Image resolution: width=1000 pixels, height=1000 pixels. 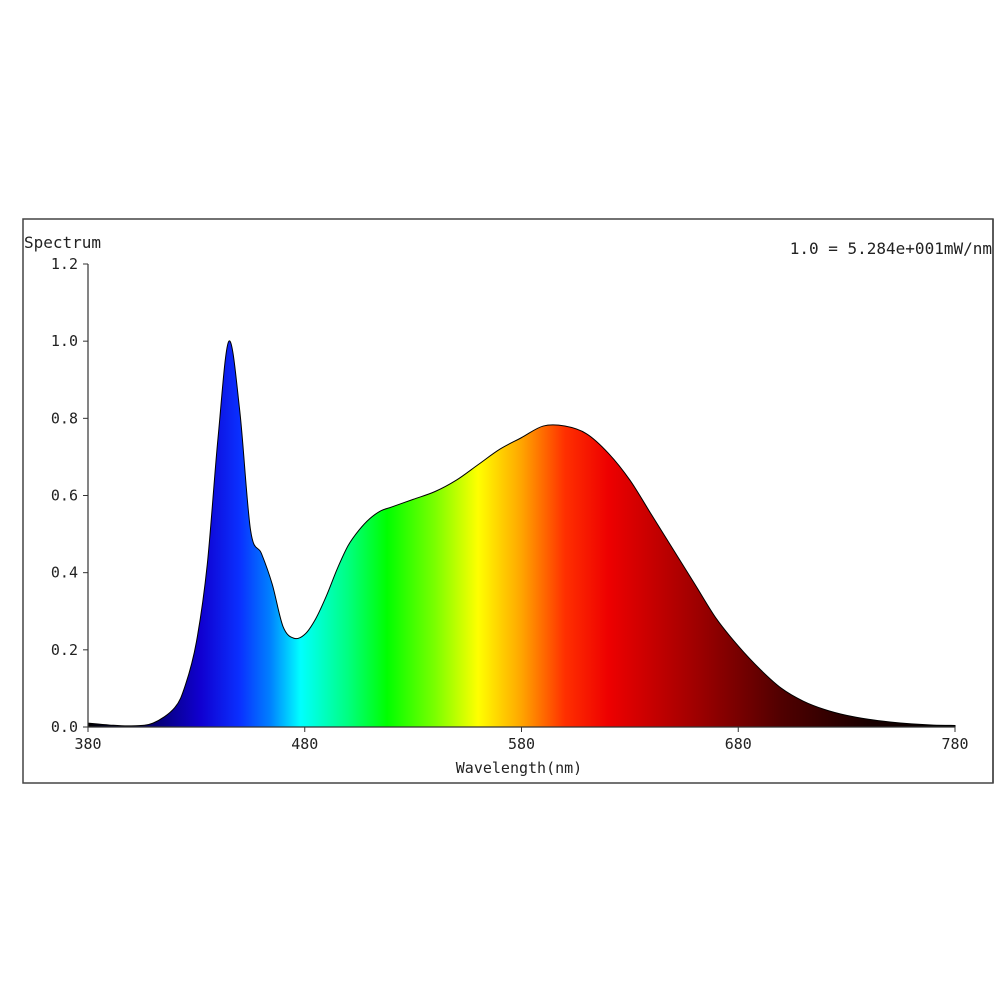 I want to click on y-tick-label: 0.2, so click(x=64, y=650).